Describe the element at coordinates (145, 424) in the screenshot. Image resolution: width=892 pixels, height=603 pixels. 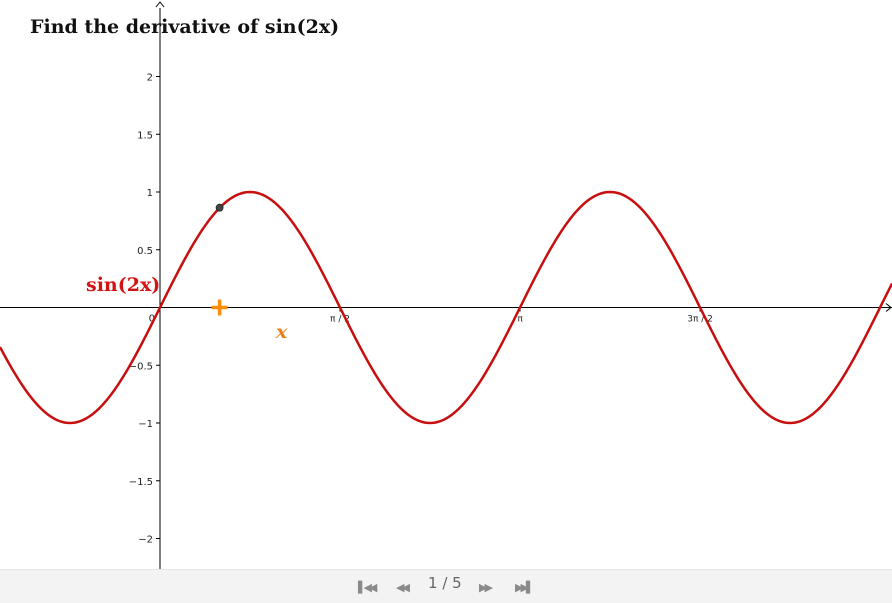
I see `y-tick-label: −1` at that location.